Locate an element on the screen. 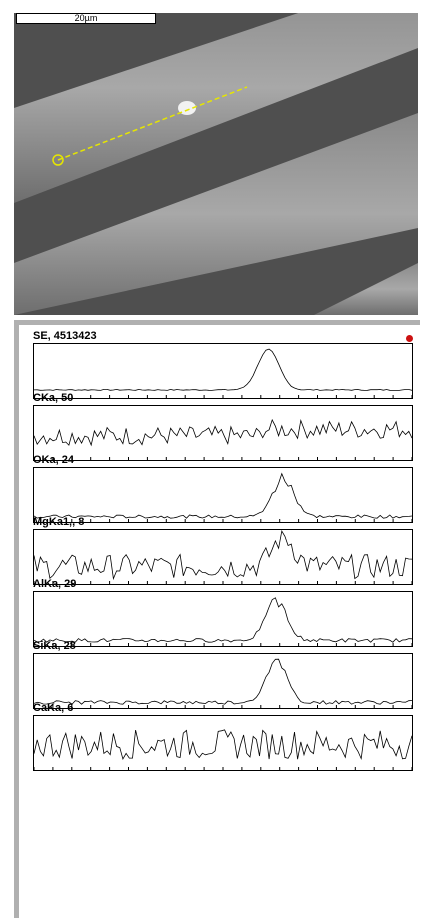  trace-label: MgKa1,, 8 is located at coordinates (59, 522).